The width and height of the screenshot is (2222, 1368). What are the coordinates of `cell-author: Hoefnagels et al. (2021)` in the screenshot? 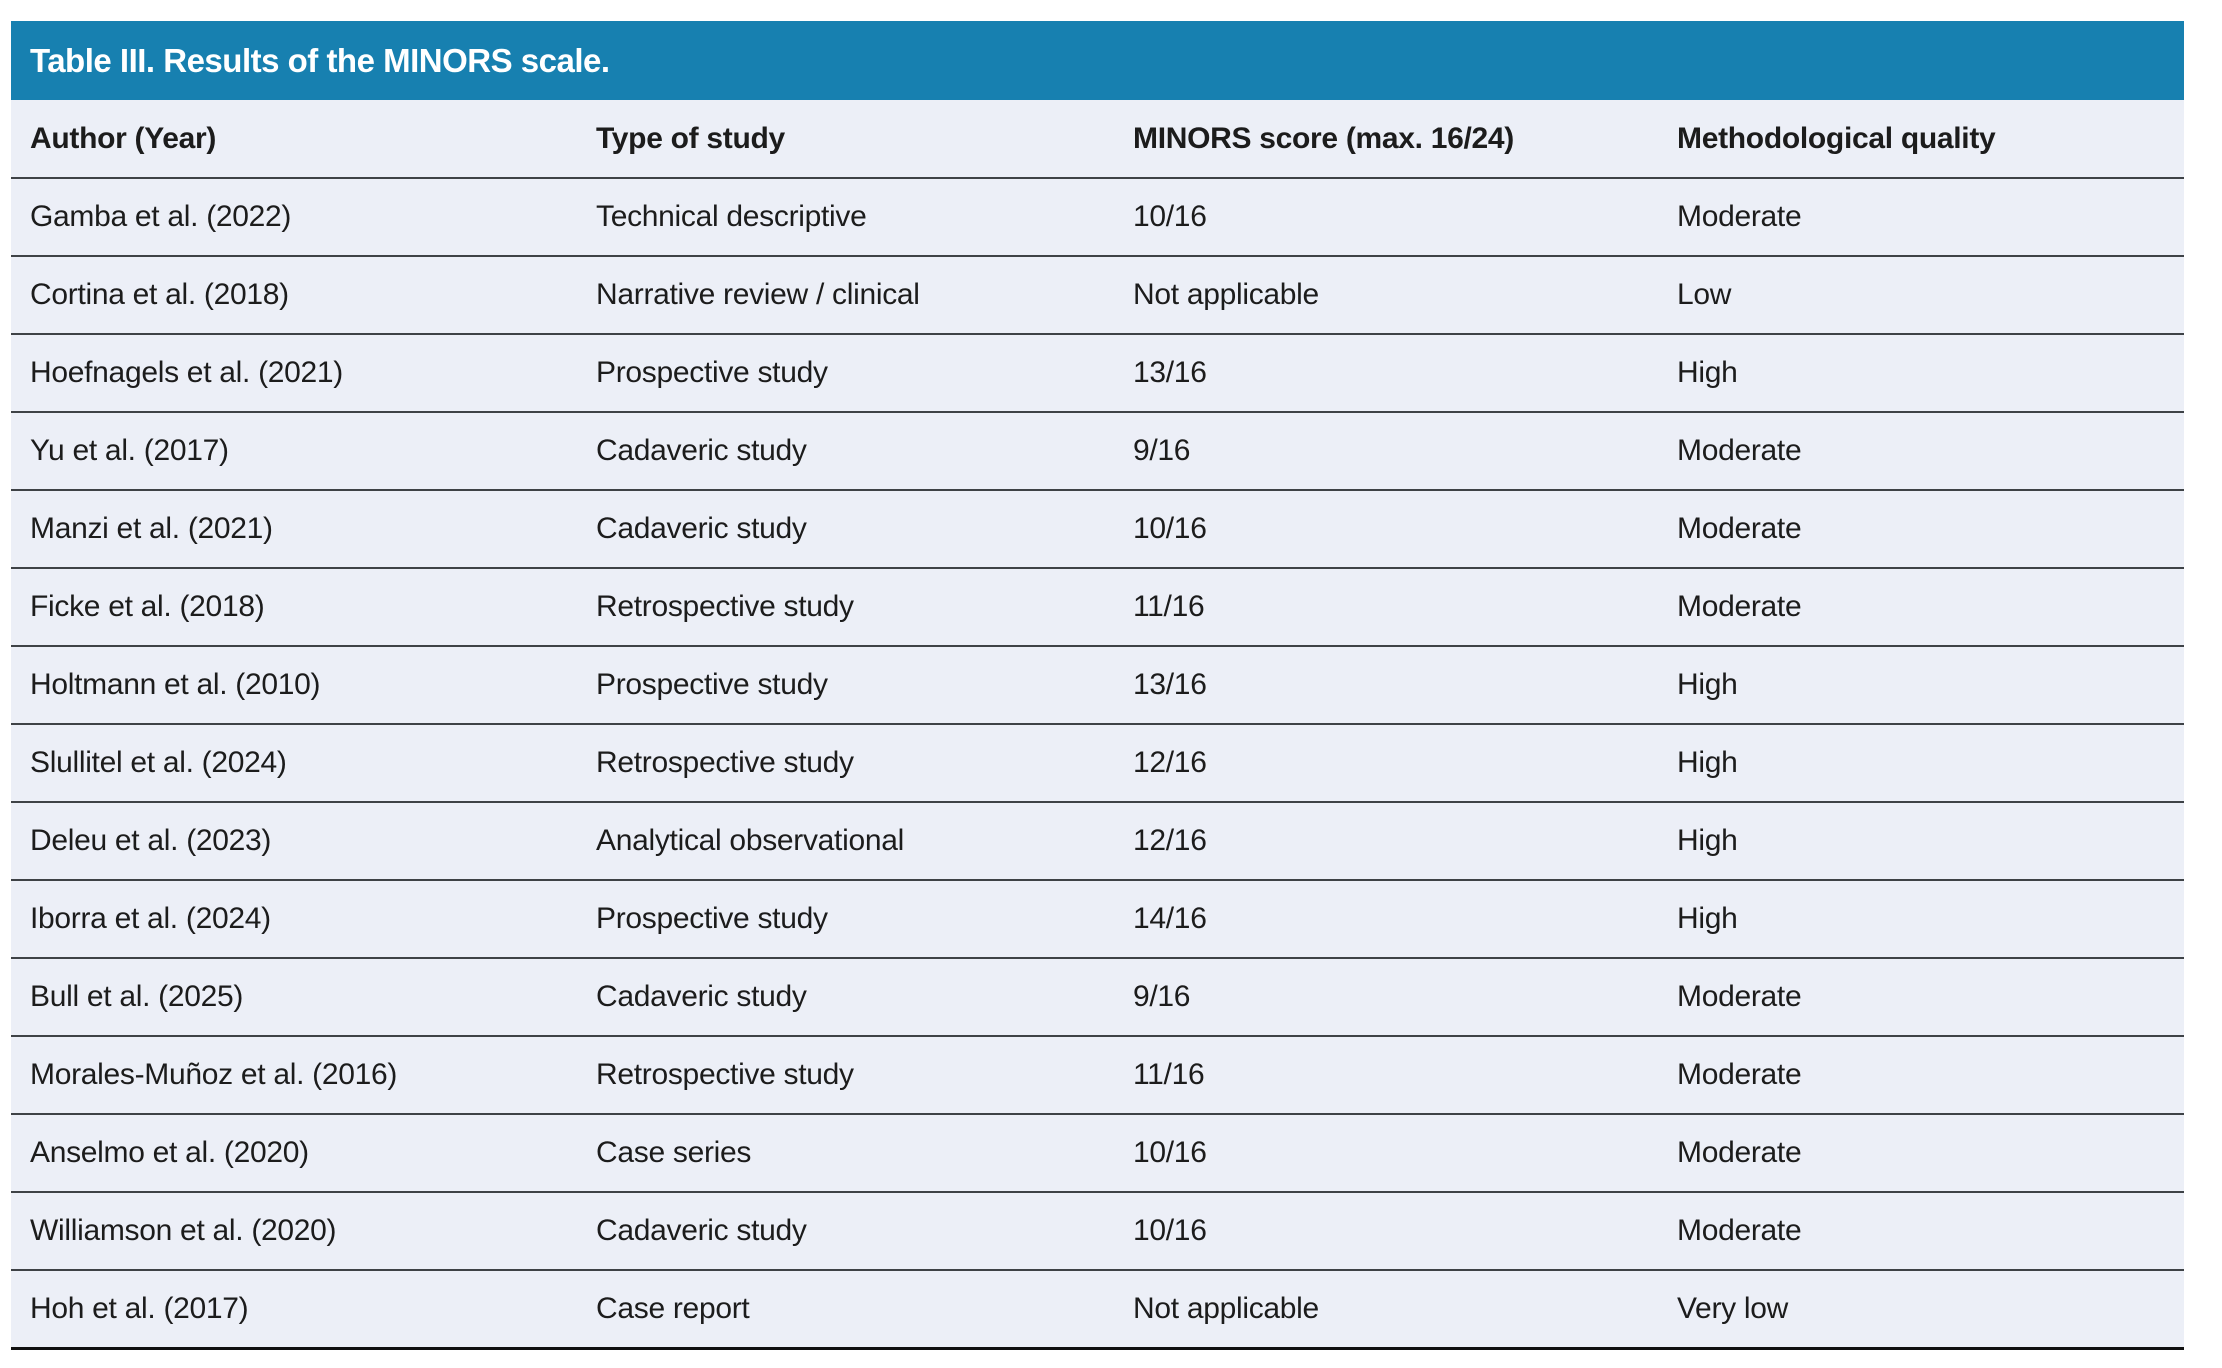 It's located at (296, 373).